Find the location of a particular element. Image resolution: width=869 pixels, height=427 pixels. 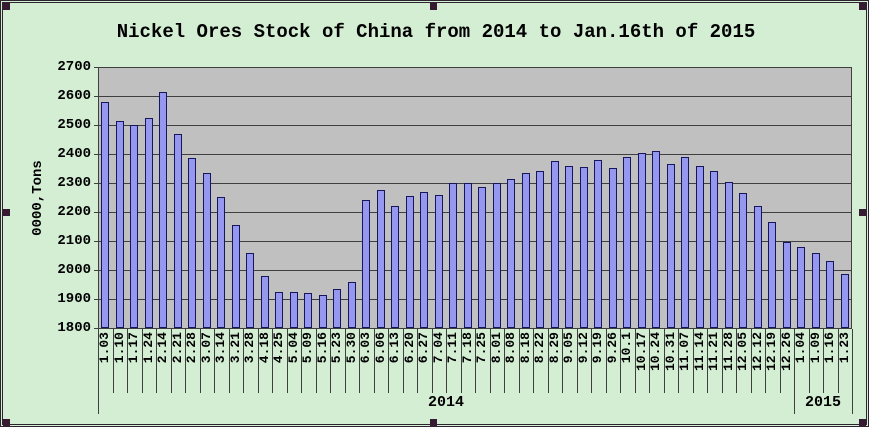

selection-handle-bottom-middle is located at coordinates (433, 422).